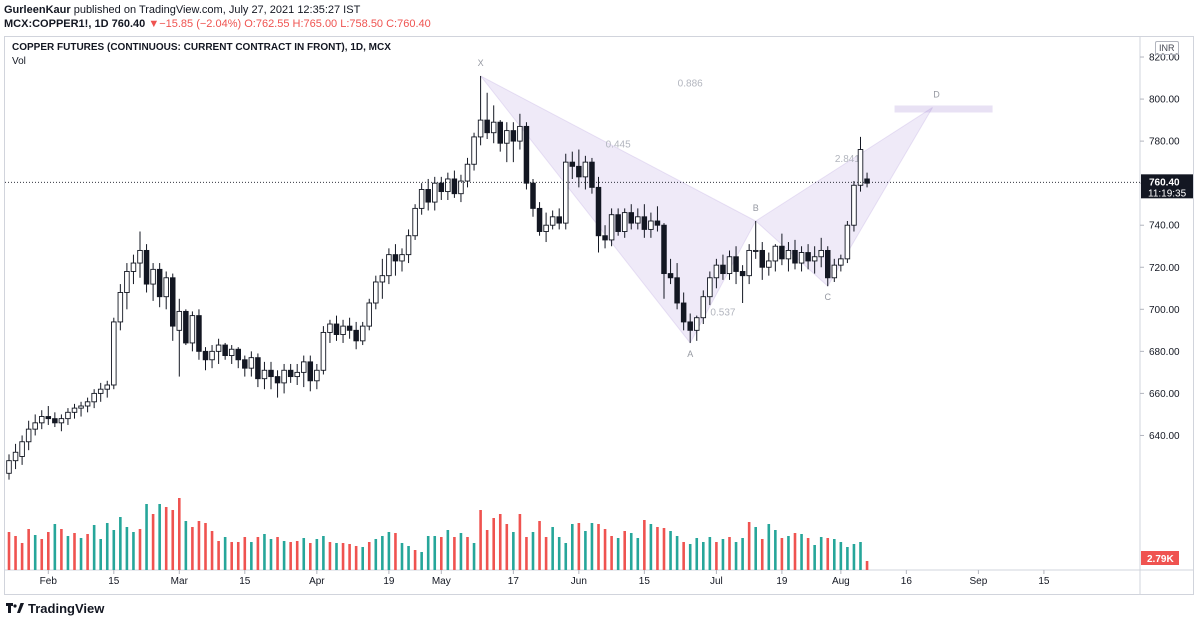 The width and height of the screenshot is (1200, 621). I want to click on price-tick-label: 640.00, so click(1164, 436).